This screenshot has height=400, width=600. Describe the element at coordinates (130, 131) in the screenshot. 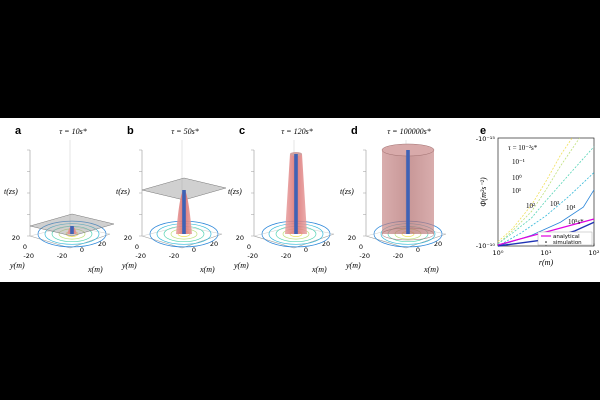

I see `panel-b-letter: b` at that location.